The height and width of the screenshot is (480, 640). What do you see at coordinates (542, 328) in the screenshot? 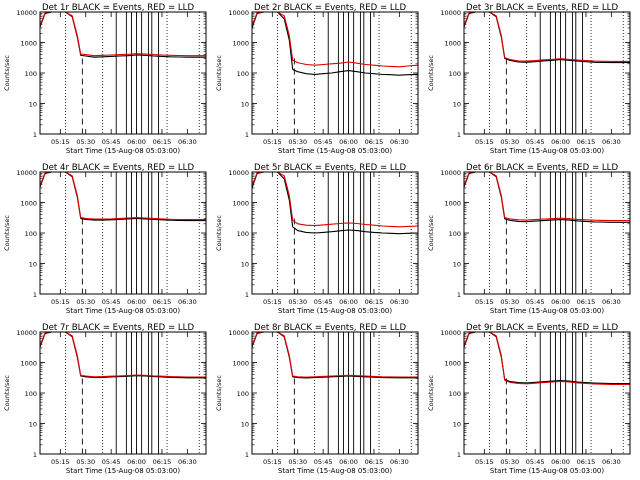
I see `panel-title: Det 9r BLACK = Events, RED = LLD` at bounding box center [542, 328].